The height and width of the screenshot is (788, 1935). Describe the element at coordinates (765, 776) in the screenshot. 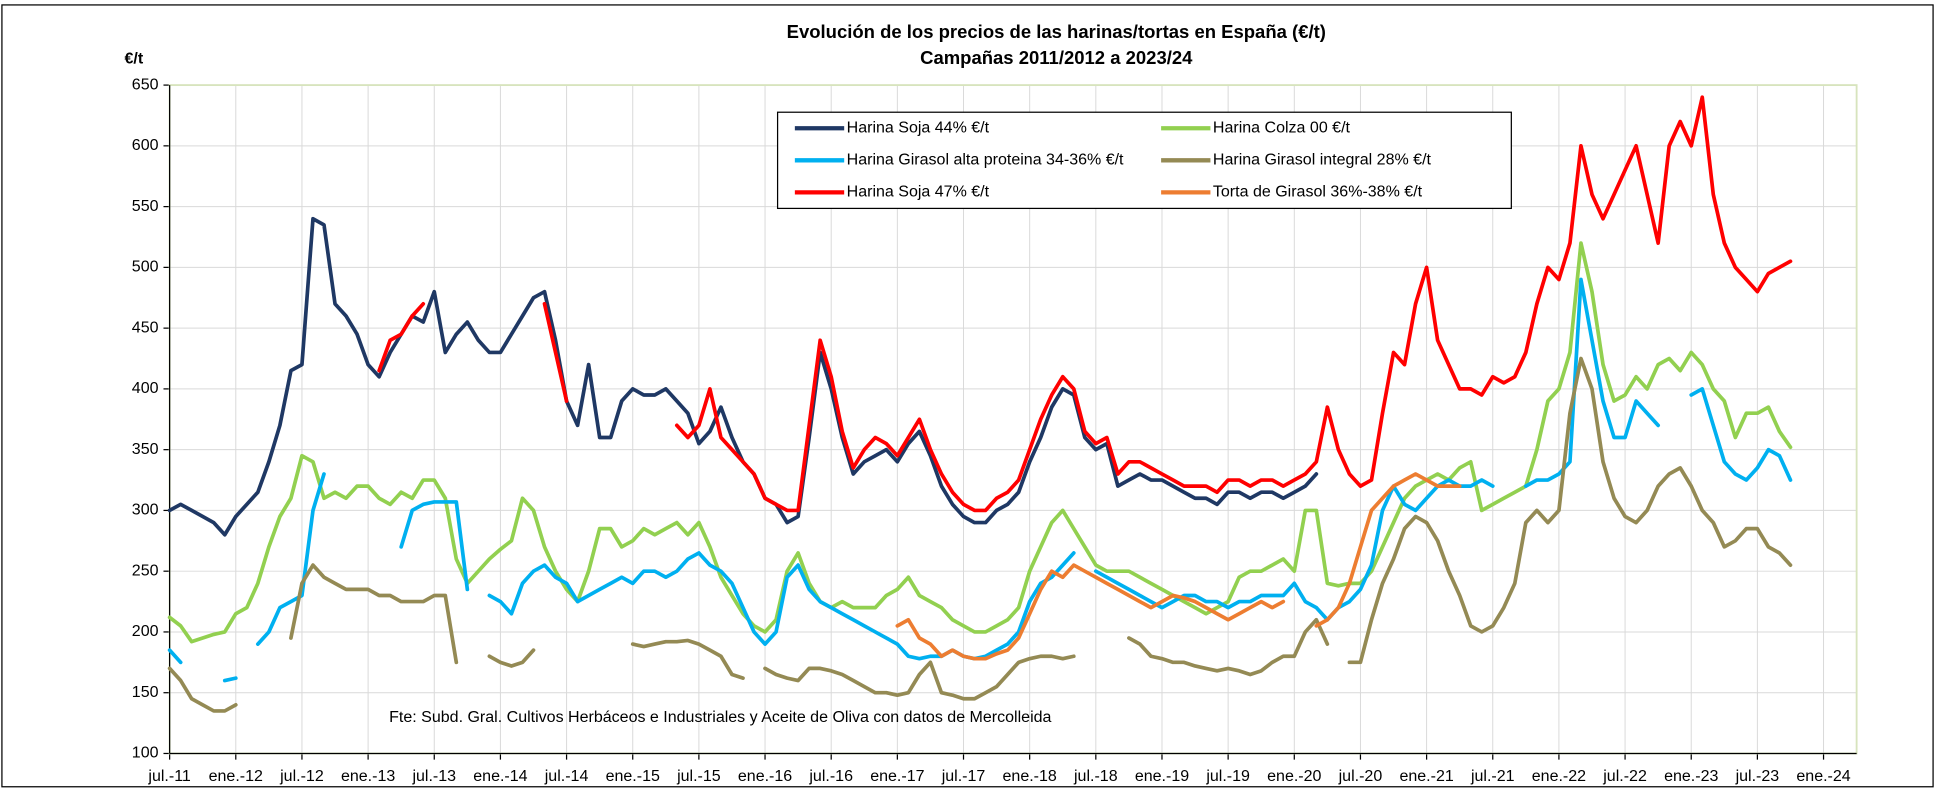

I see `x-tick-label: ene.-16` at that location.